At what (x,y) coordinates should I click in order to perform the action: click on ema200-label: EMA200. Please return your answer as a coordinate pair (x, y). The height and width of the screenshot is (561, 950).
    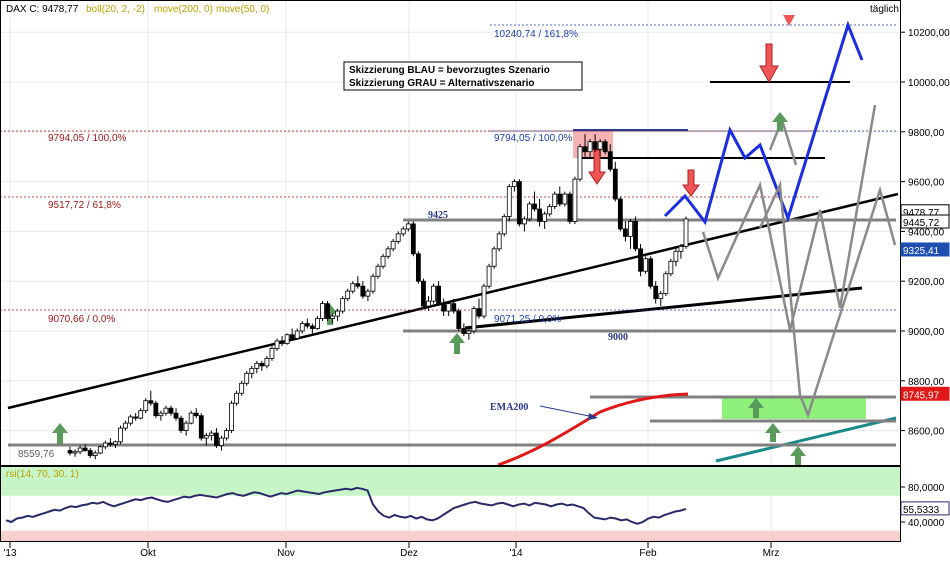
    Looking at the image, I should click on (509, 407).